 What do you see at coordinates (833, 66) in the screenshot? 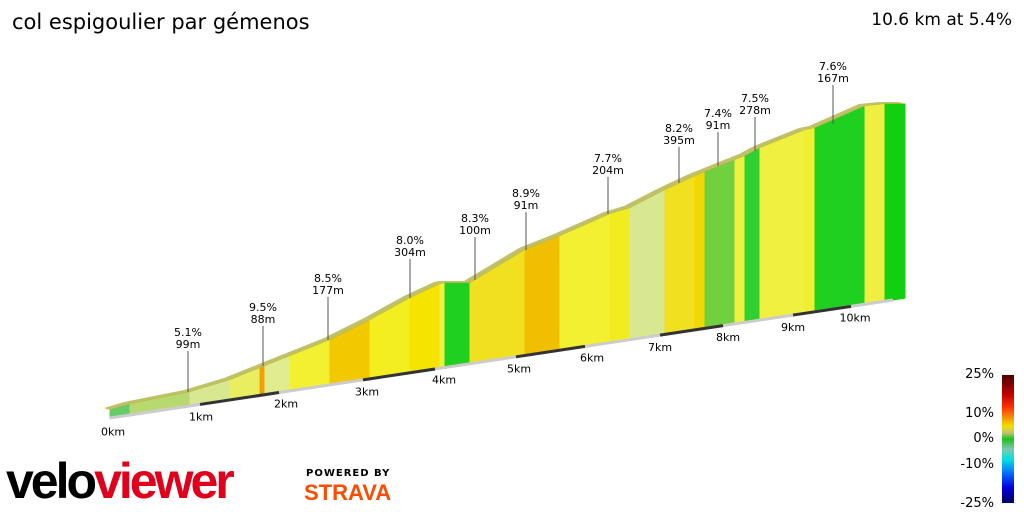
I see `climb-grade-label: 7.6%` at bounding box center [833, 66].